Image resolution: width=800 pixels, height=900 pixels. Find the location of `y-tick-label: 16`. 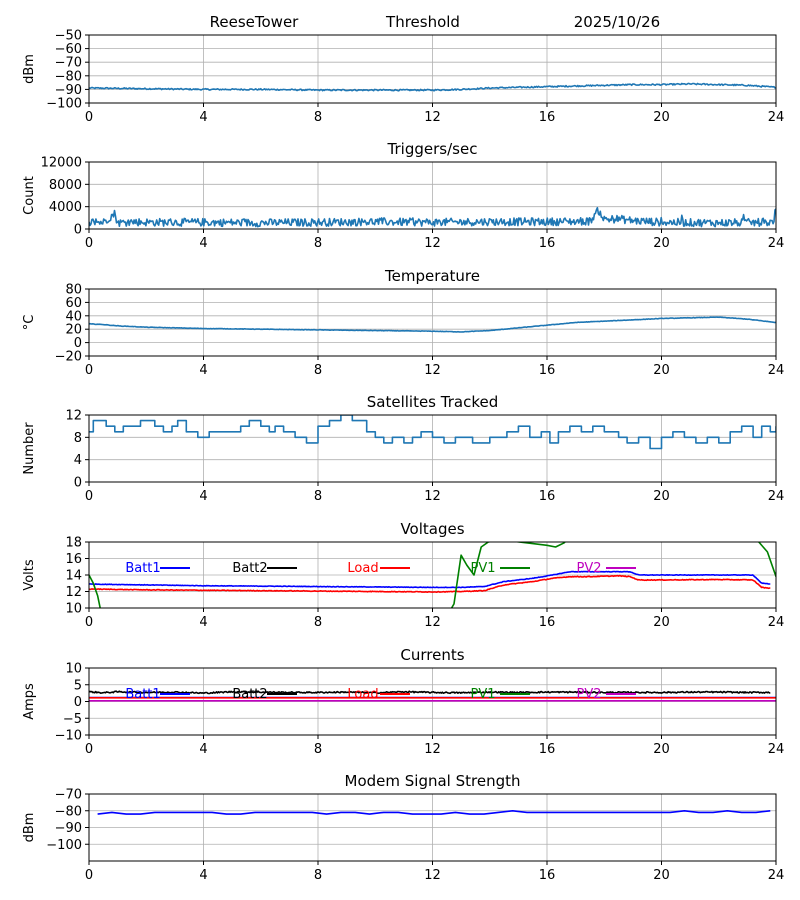

y-tick-label: 16 is located at coordinates (73, 559).